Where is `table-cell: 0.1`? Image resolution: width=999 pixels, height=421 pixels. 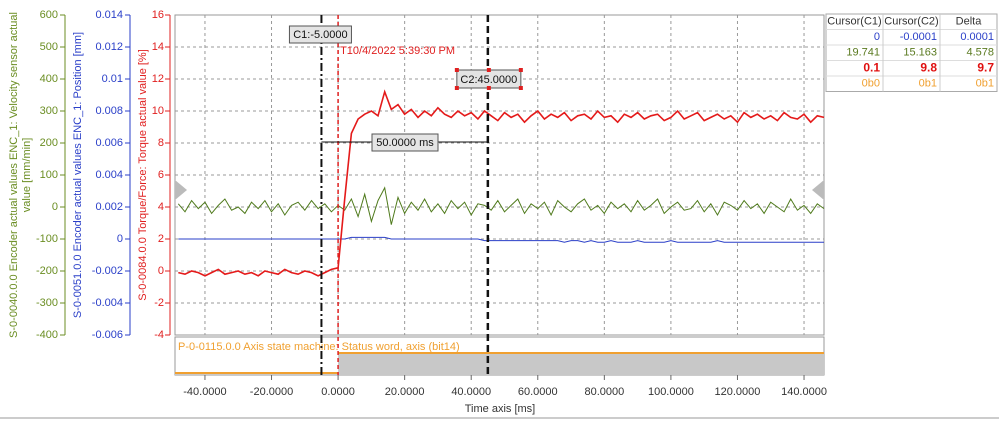 table-cell: 0.1 is located at coordinates (871, 67).